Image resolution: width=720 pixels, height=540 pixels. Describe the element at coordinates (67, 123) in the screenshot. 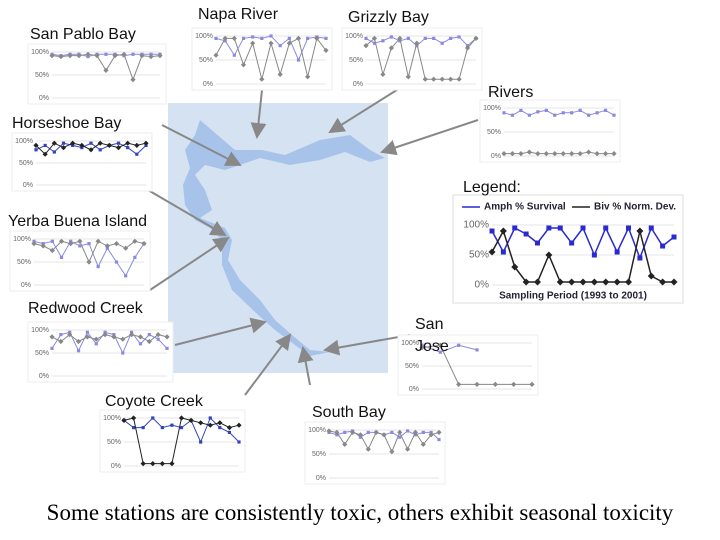

I see `station-label: Horseshoe Bay` at that location.